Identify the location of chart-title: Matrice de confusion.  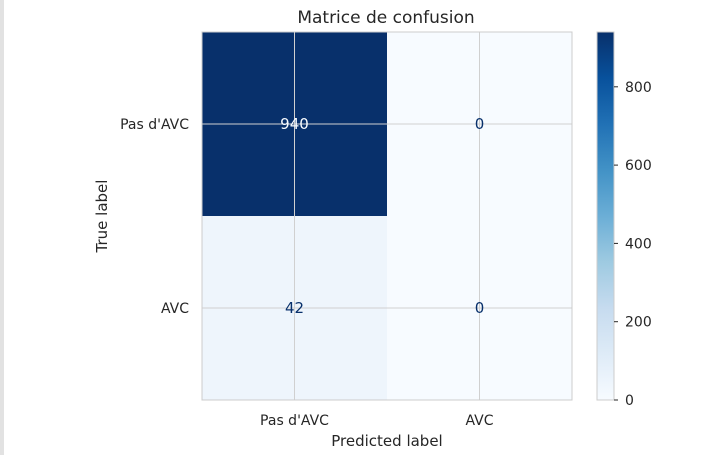
(385, 18).